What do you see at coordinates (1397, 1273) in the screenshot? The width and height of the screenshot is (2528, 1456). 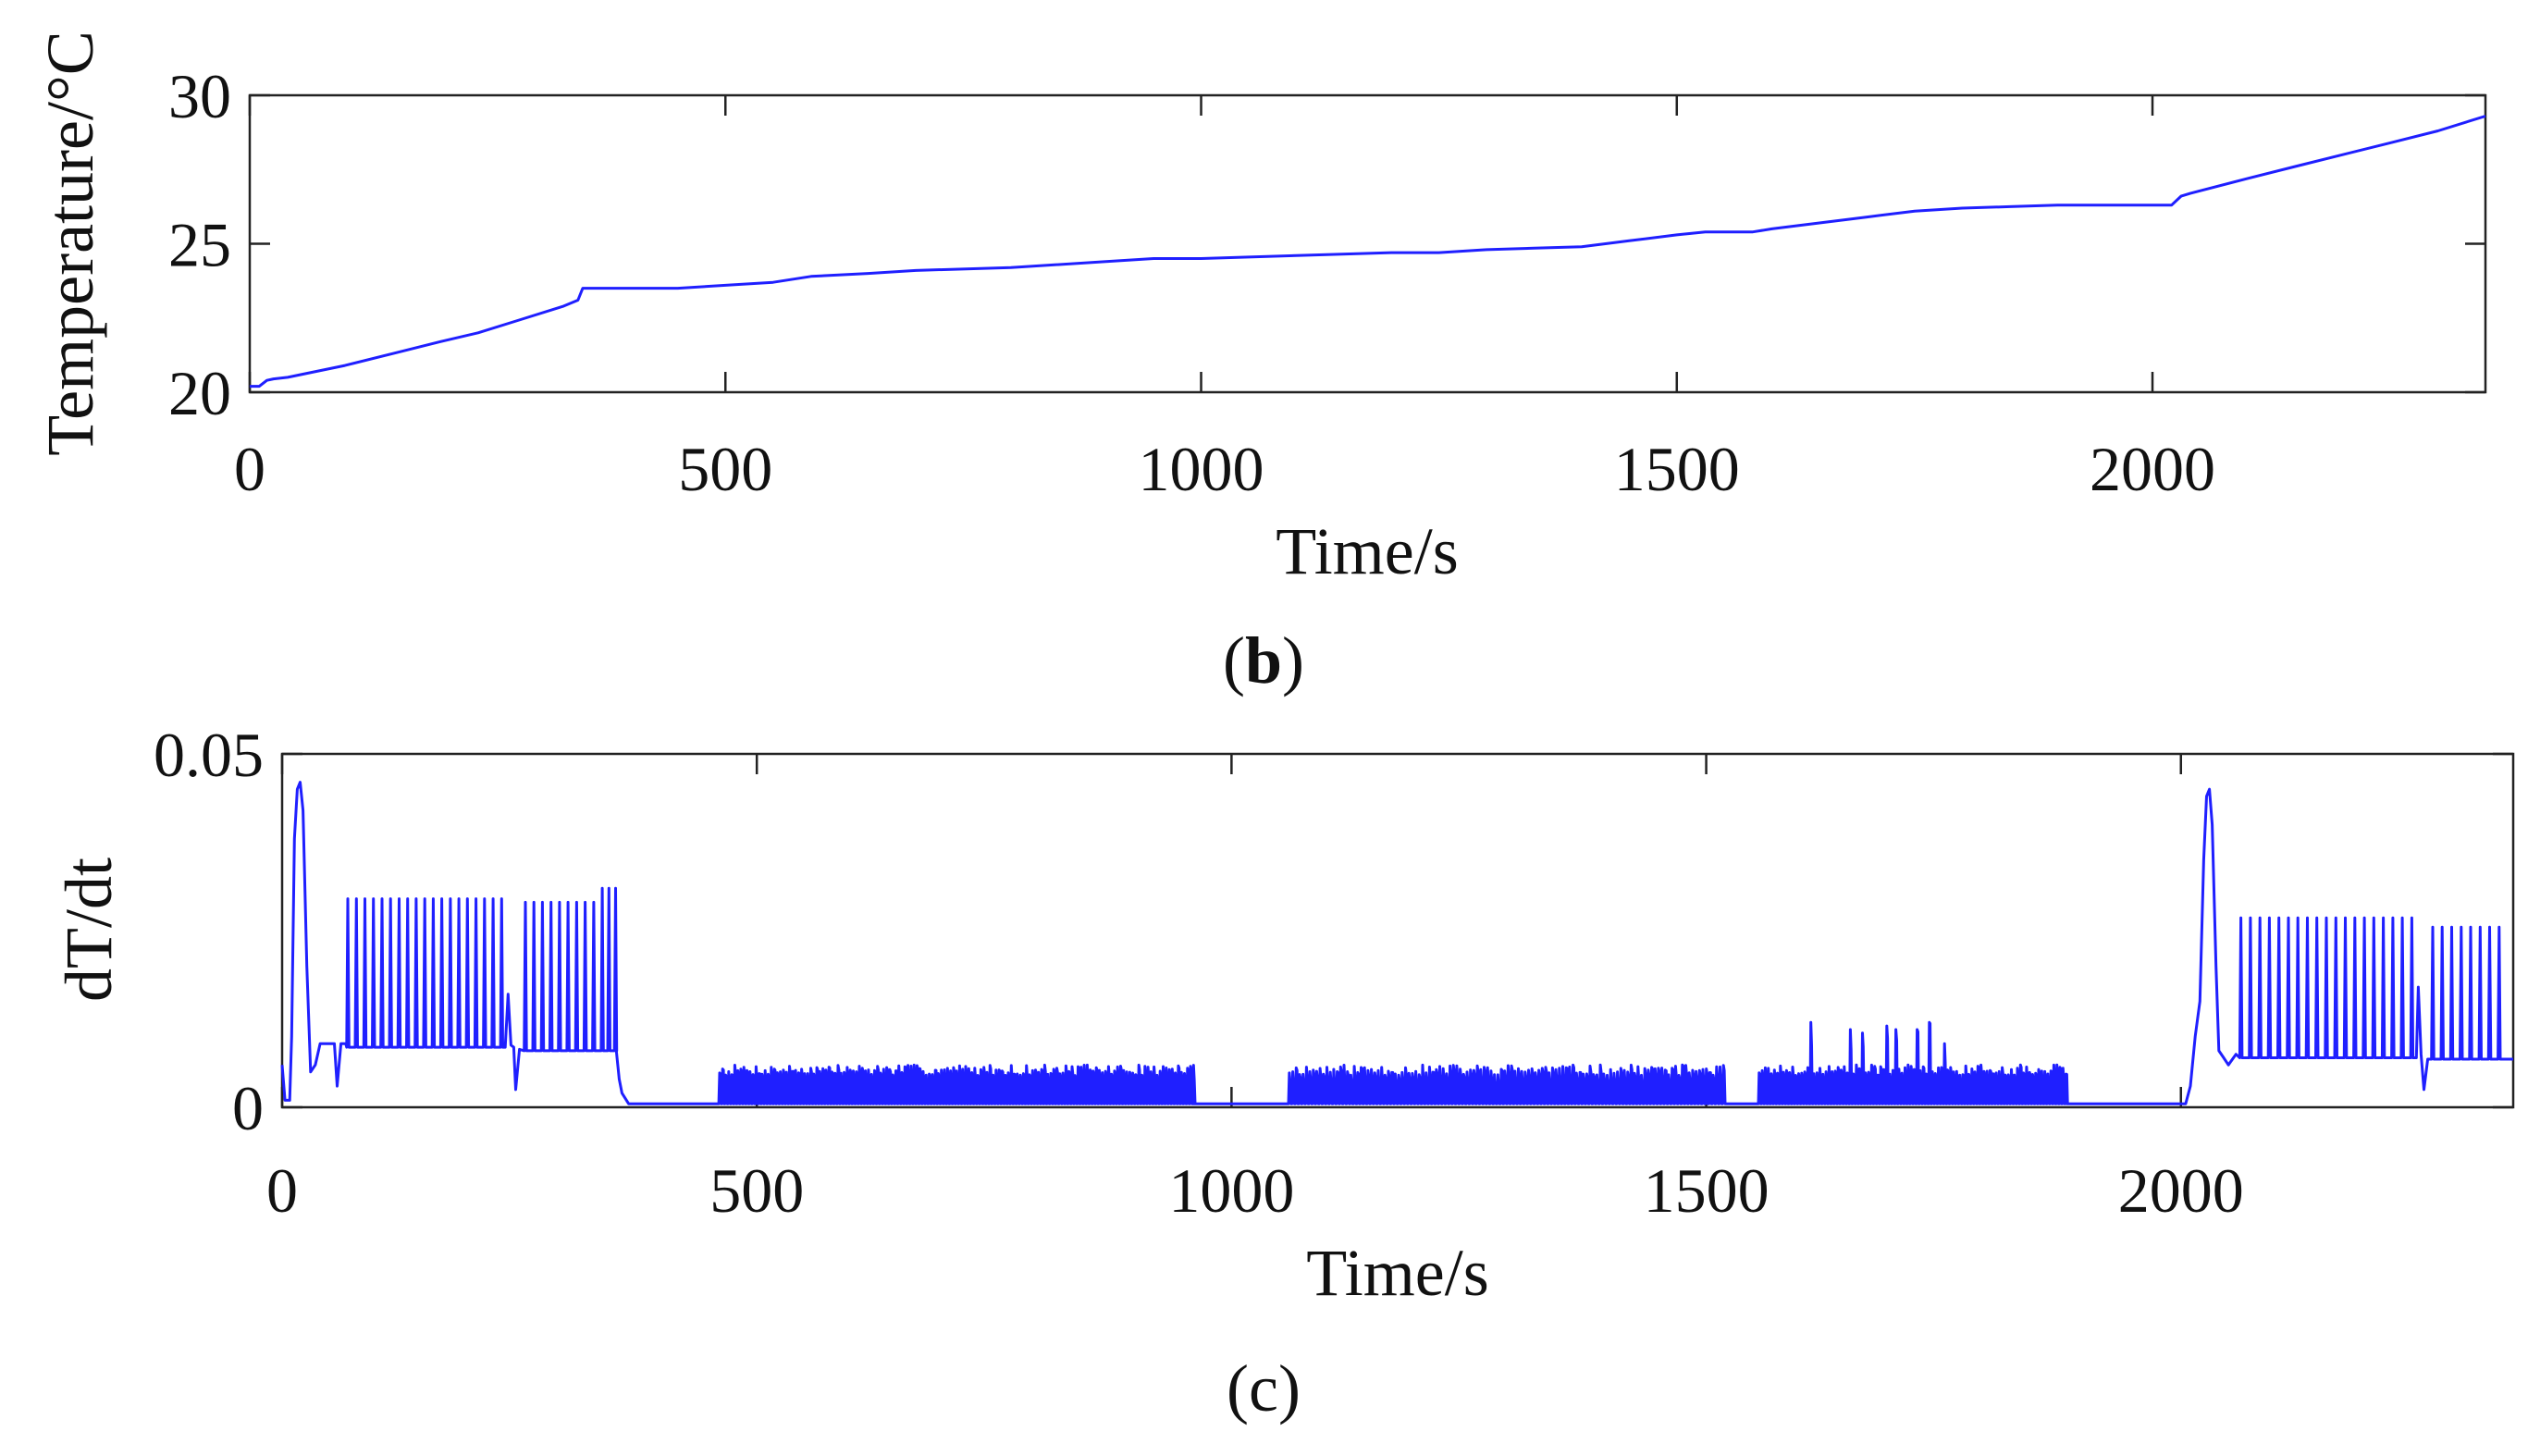 I see `rate-x-axis-label: Time/s` at bounding box center [1397, 1273].